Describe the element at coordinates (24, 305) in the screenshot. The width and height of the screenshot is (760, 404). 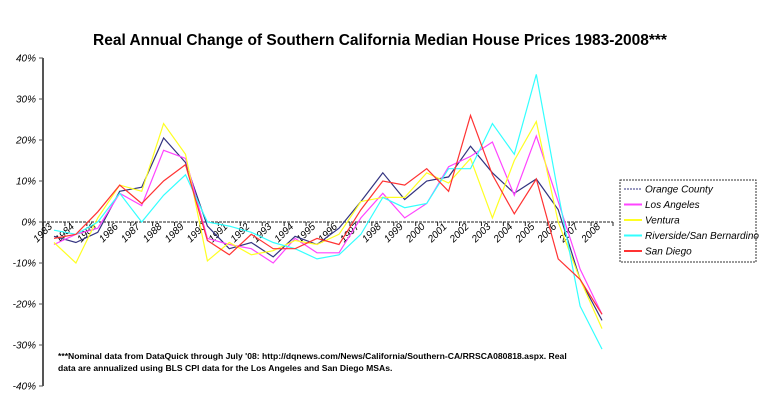
I see `y-tick-label: -20%` at that location.